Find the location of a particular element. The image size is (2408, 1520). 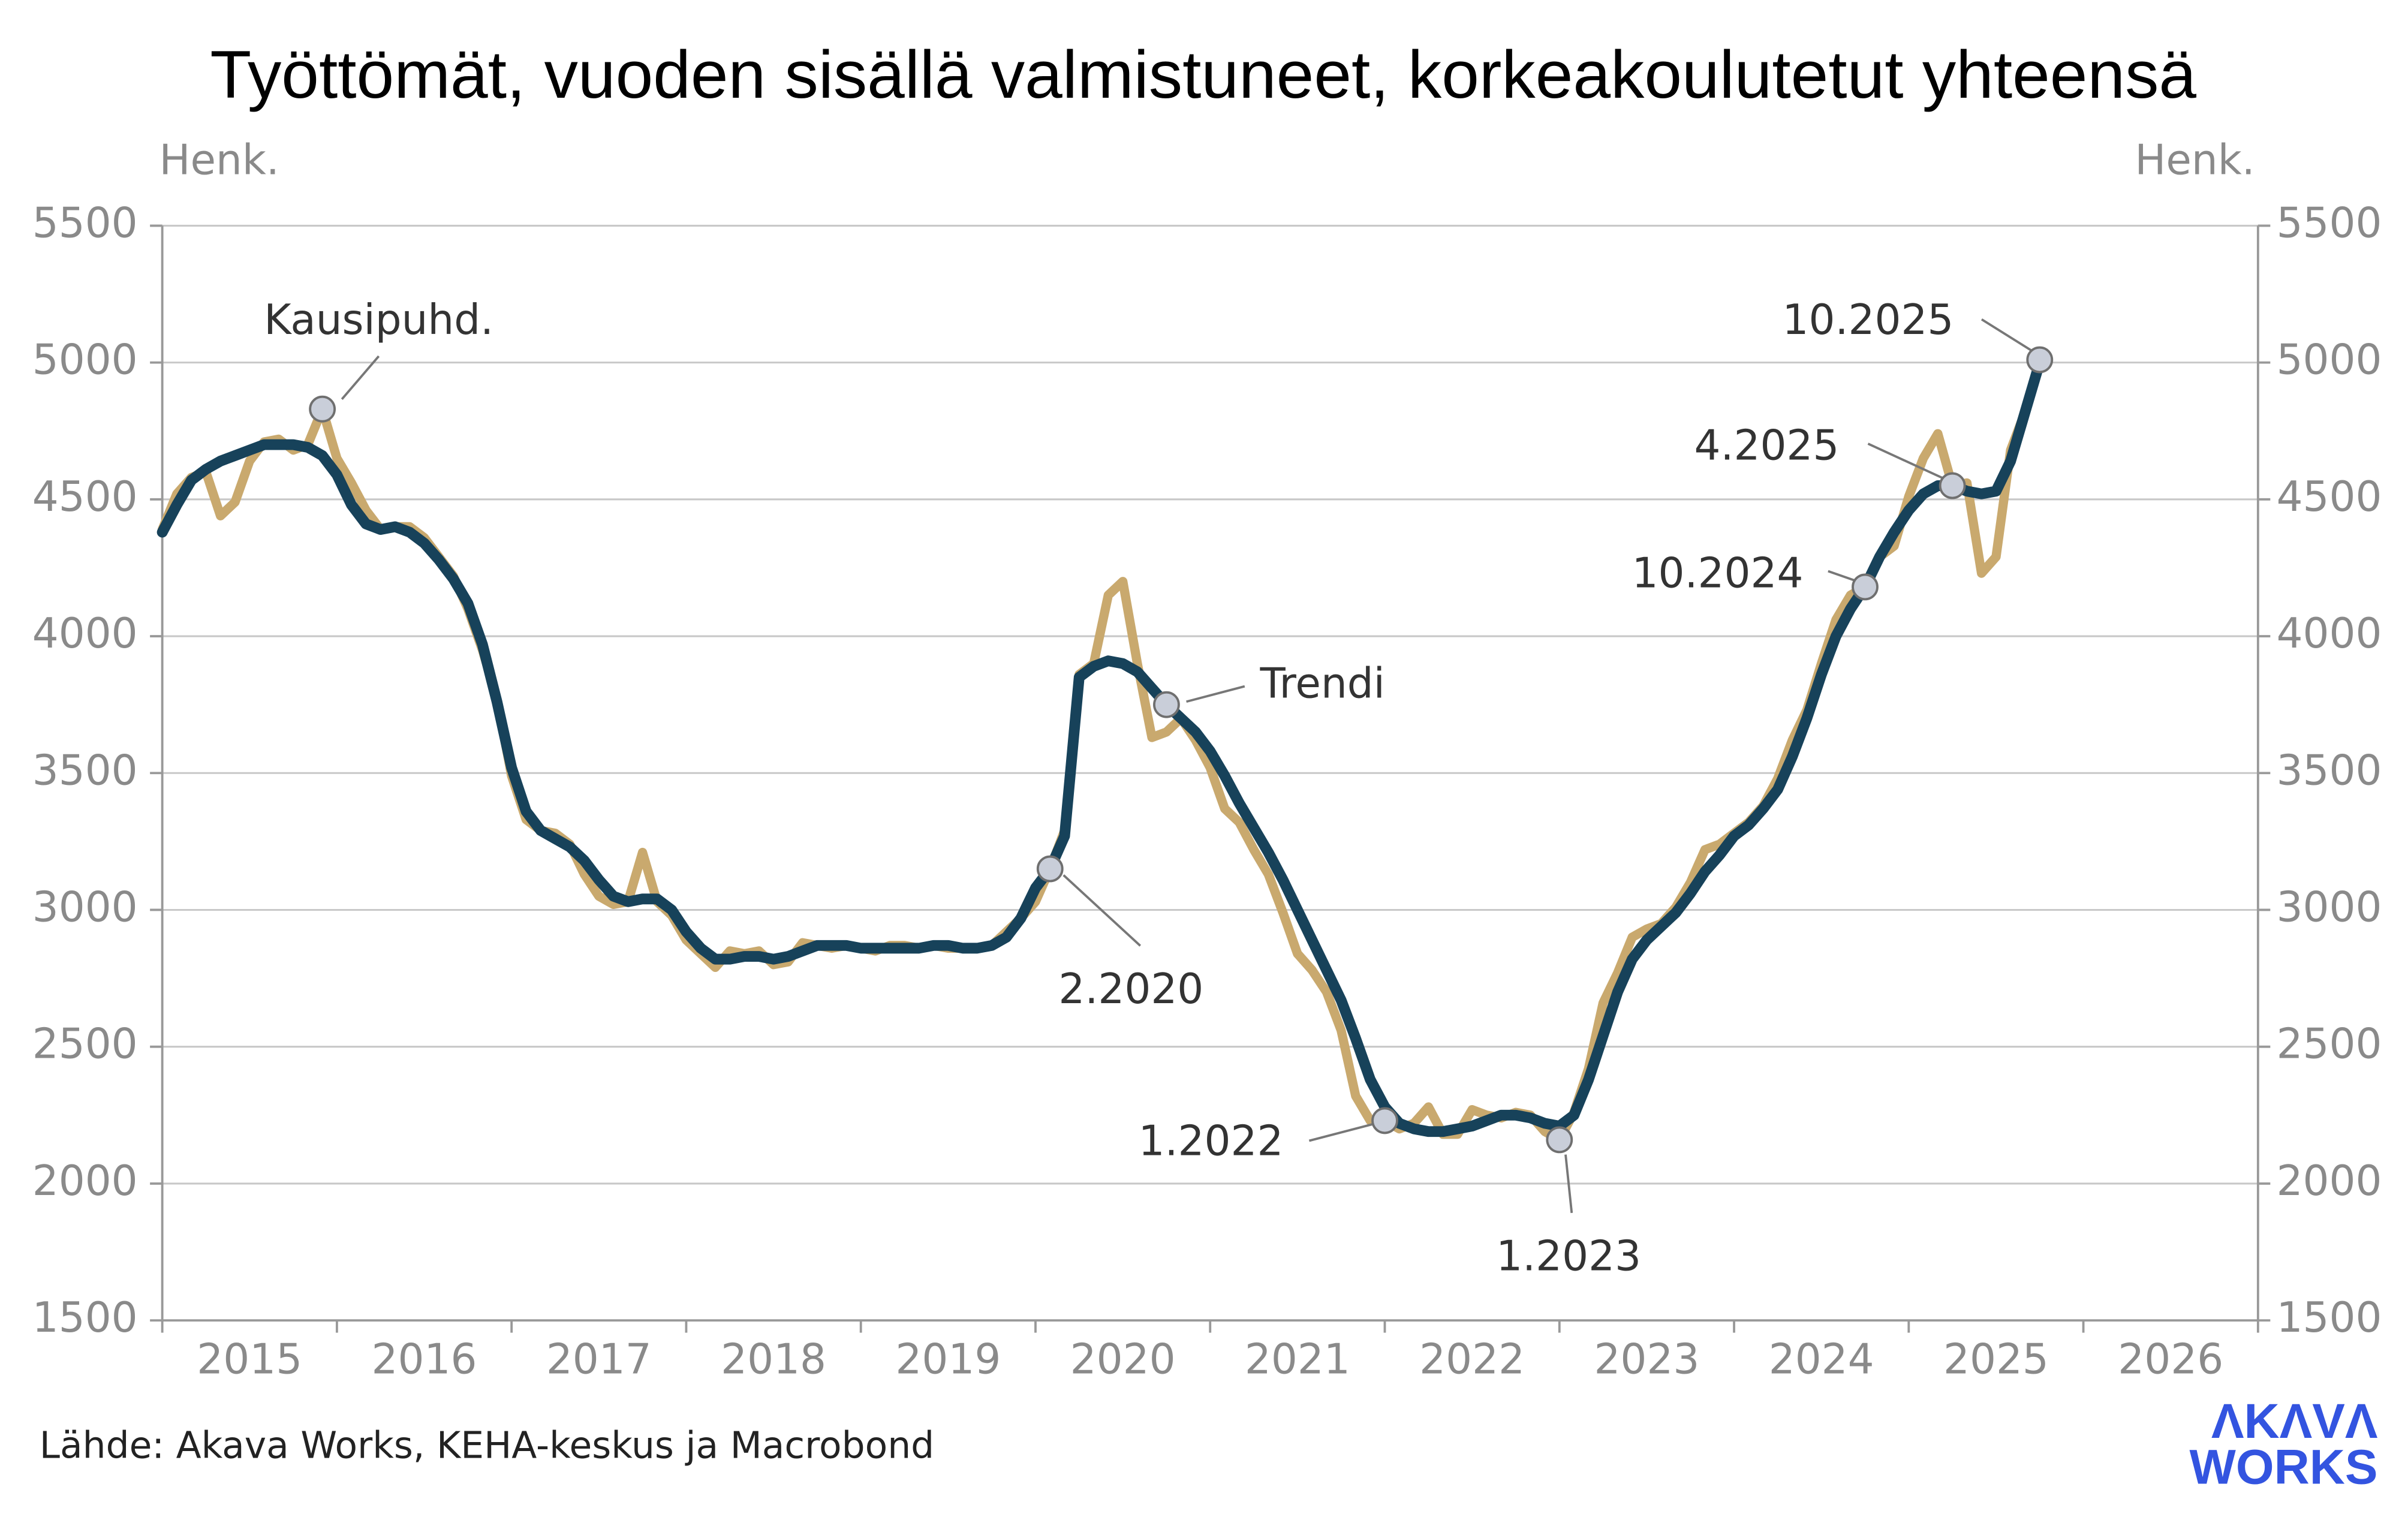

annotation-label: 1.2023 is located at coordinates (1569, 1257).